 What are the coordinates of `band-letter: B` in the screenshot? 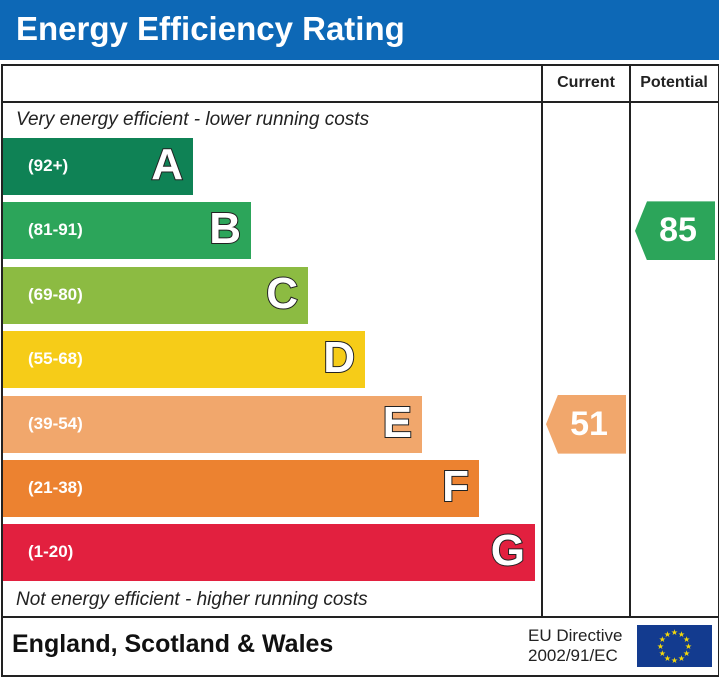 It's located at (225, 228).